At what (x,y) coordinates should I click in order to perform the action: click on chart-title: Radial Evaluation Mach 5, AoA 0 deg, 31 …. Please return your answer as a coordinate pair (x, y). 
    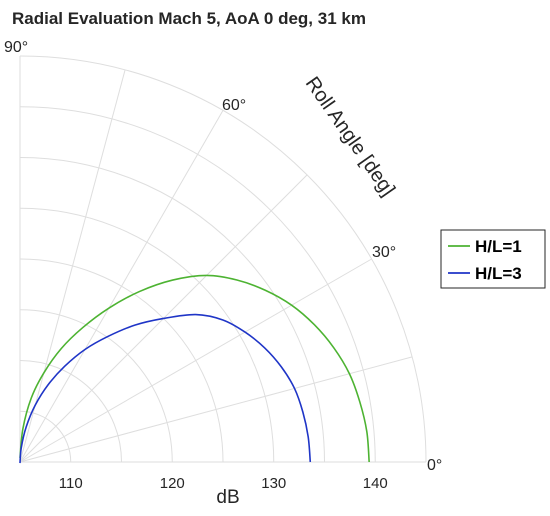
    Looking at the image, I should click on (189, 18).